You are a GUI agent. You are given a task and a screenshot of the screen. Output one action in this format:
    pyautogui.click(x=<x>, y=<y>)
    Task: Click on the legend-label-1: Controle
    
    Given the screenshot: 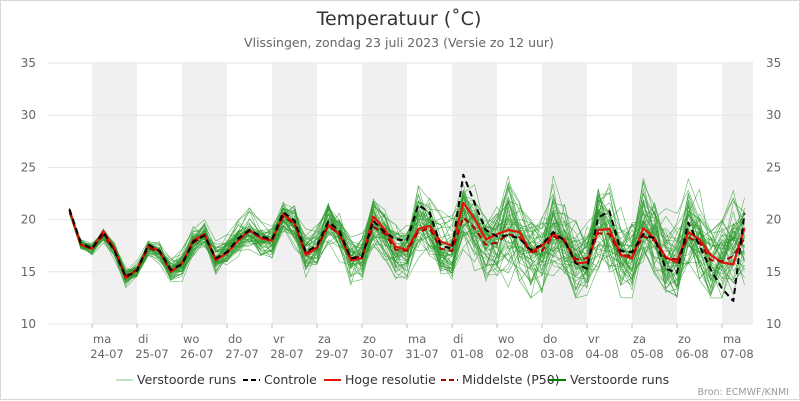 What is the action you would take?
    pyautogui.click(x=290, y=379)
    